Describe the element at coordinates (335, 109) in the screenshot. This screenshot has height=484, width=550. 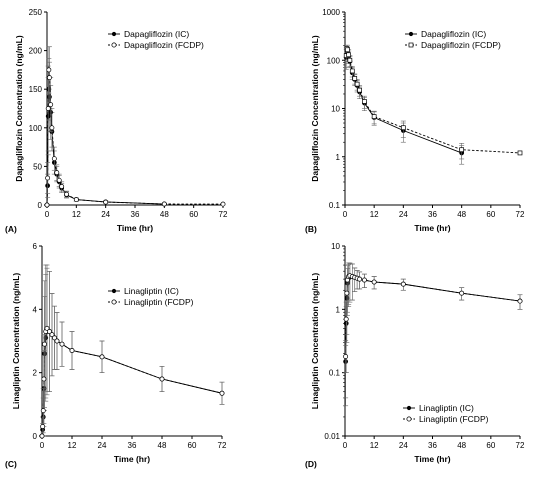
I see `y-tick-label: 10` at that location.